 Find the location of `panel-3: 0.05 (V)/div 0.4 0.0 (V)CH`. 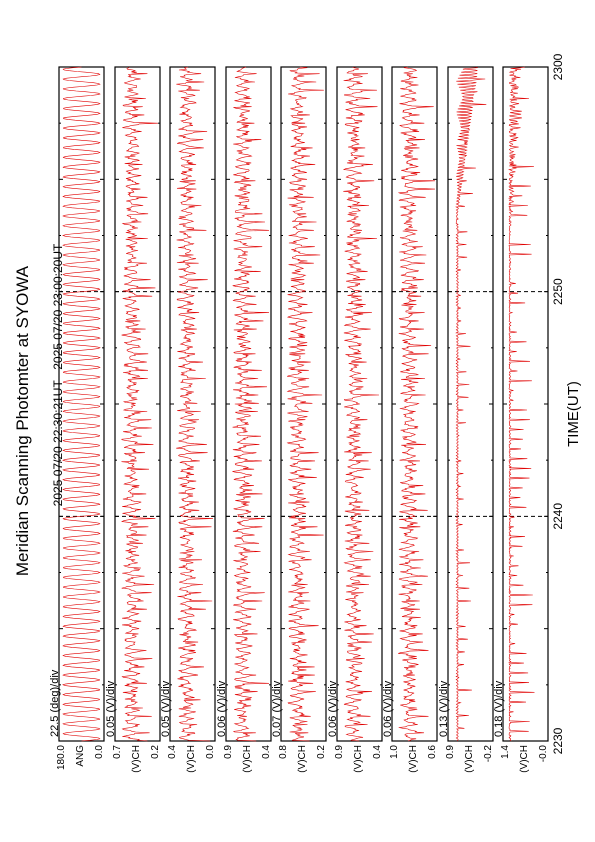

panel-3: 0.05 (V)/div 0.4 0.0 (V)CH is located at coordinates (188, 419).